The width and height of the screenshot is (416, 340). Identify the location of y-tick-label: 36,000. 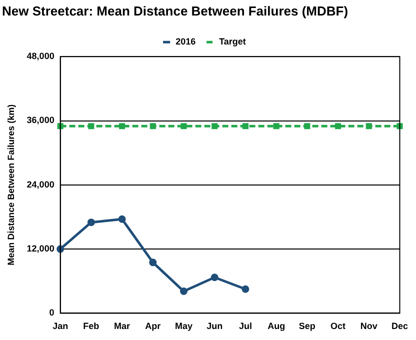
(40, 120).